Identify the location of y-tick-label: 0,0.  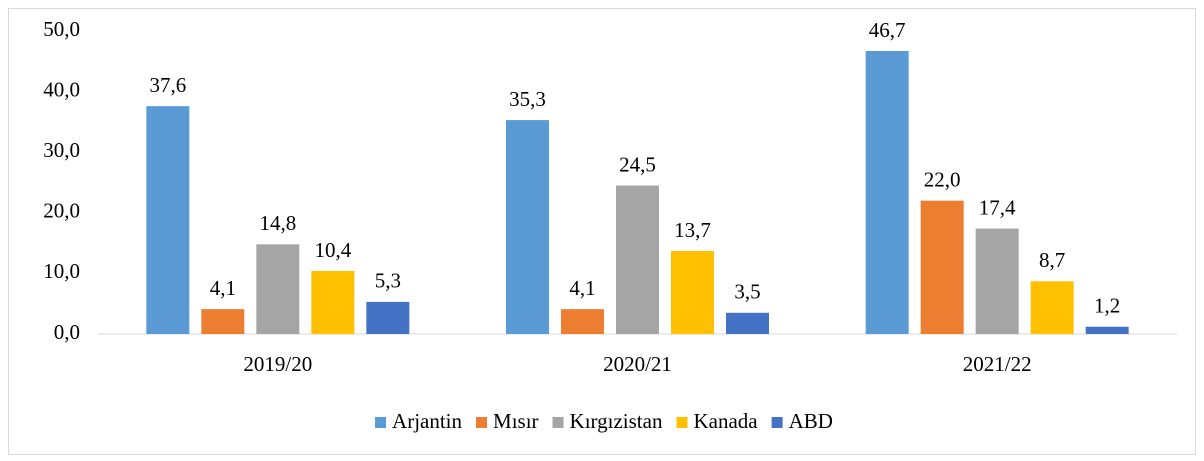
(67, 332).